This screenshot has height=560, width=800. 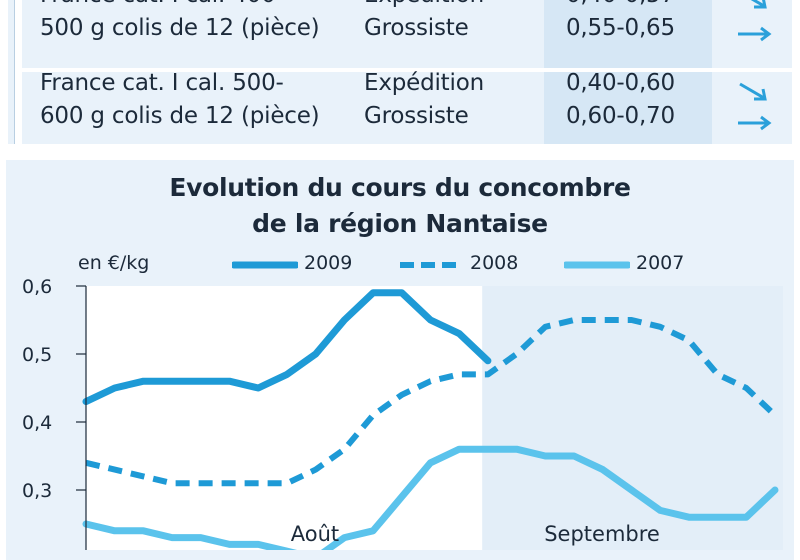 What do you see at coordinates (629, 265) in the screenshot?
I see `legend-2007: 2007` at bounding box center [629, 265].